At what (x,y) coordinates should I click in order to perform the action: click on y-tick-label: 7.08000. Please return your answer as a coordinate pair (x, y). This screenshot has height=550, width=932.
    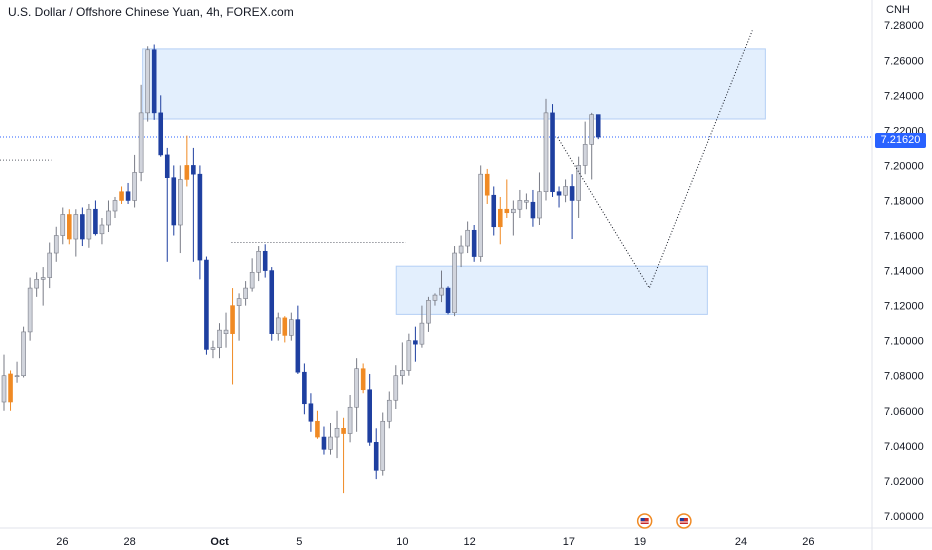
    Looking at the image, I should click on (904, 377).